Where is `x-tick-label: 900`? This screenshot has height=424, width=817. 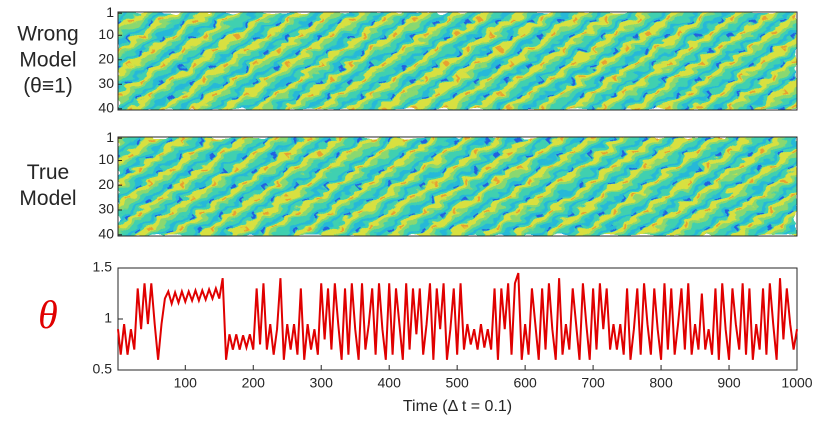
x-tick-label: 900 is located at coordinates (729, 383).